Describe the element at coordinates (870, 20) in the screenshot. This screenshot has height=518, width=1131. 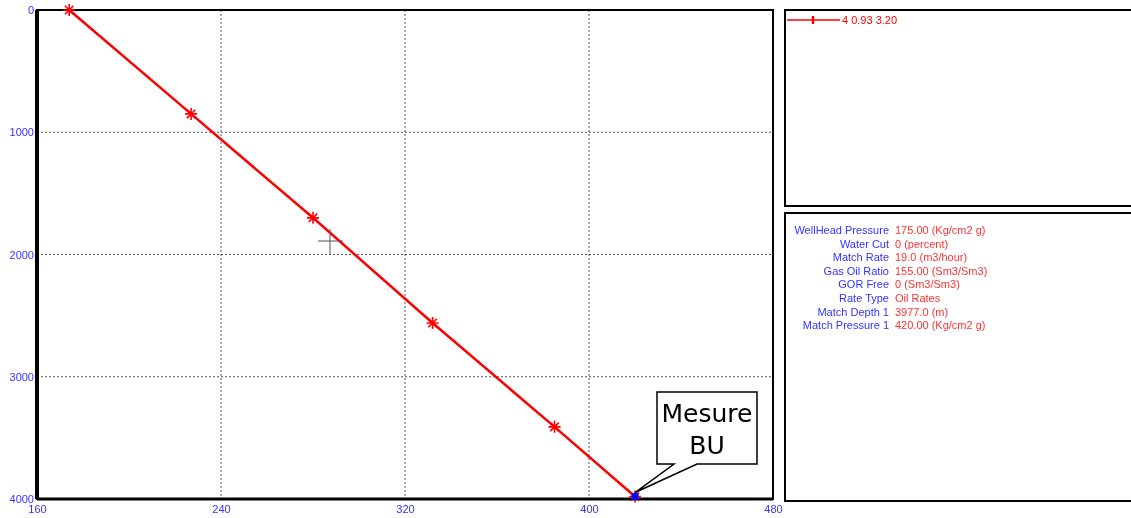
I see `legend-label: 4 0.93 3.20` at that location.